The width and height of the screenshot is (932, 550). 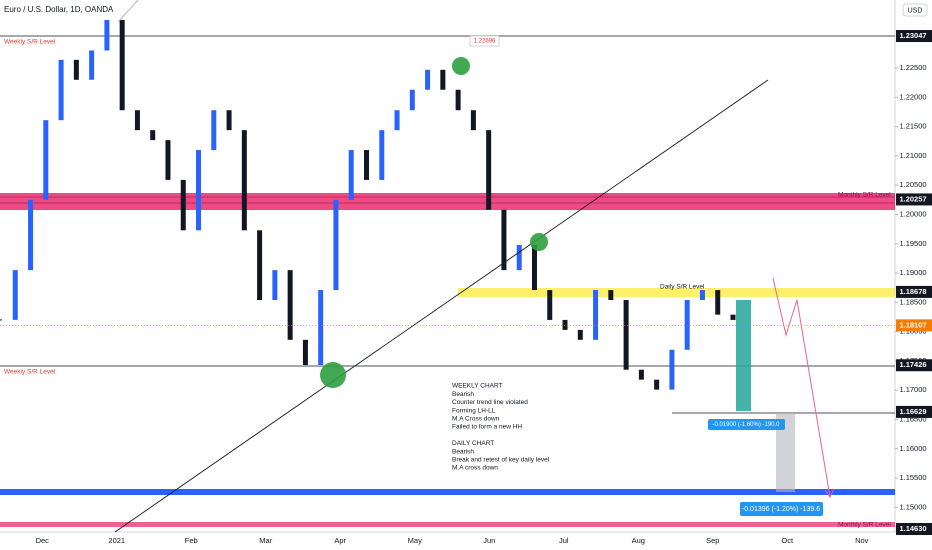 I want to click on y-tick-label: 1.19500, so click(x=912, y=243).